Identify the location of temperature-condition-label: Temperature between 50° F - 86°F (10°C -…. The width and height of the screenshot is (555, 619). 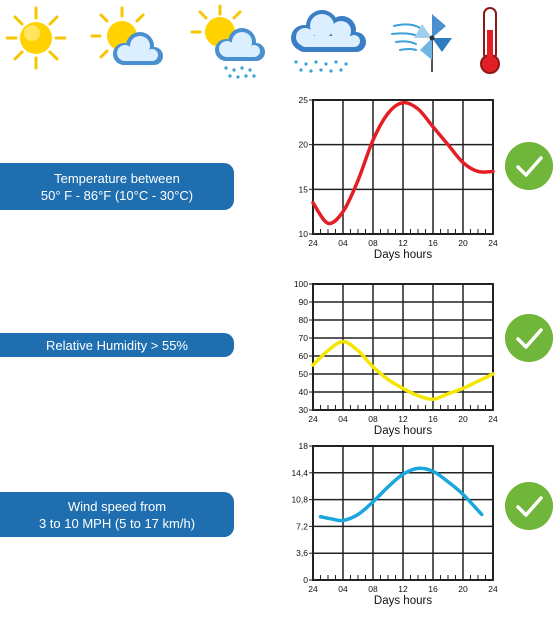
(117, 186).